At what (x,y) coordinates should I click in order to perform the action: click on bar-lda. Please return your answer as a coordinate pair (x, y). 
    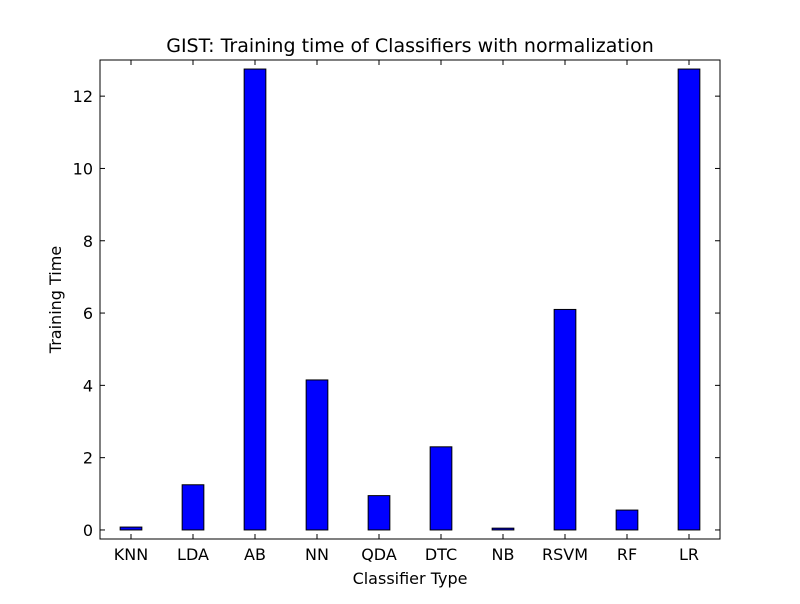
    Looking at the image, I should click on (193, 507).